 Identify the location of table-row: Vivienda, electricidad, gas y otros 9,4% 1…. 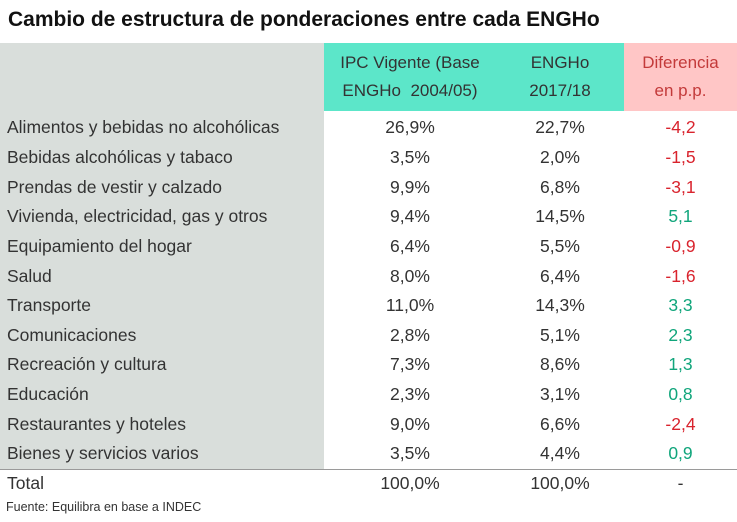
(368, 217).